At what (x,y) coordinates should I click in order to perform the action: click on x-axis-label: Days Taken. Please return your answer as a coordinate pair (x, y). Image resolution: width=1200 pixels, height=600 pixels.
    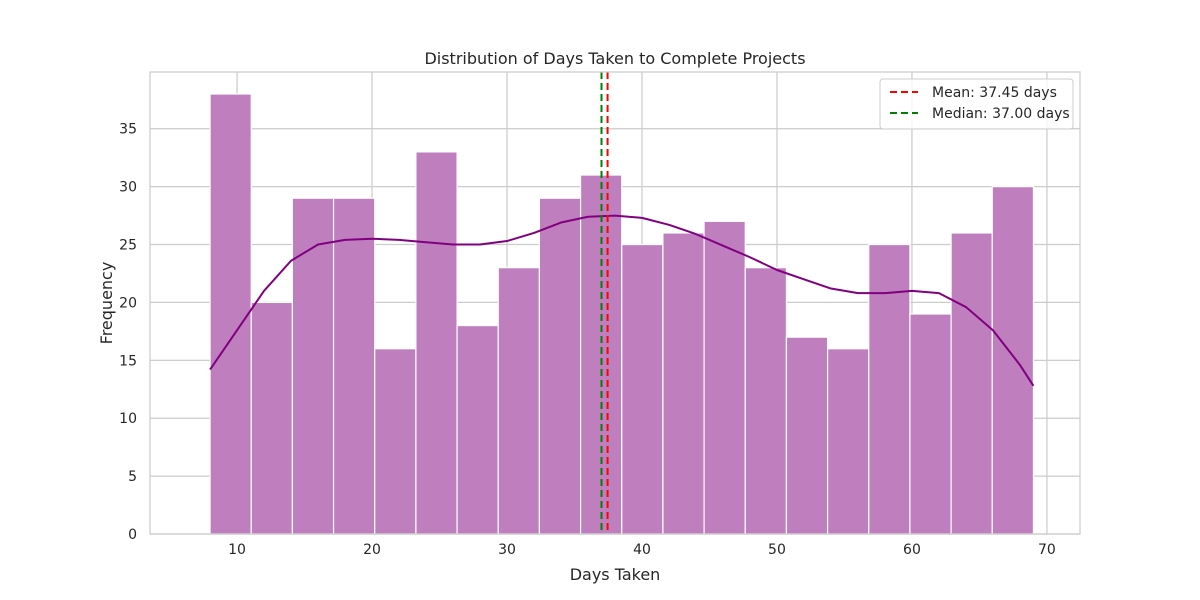
    Looking at the image, I should click on (615, 574).